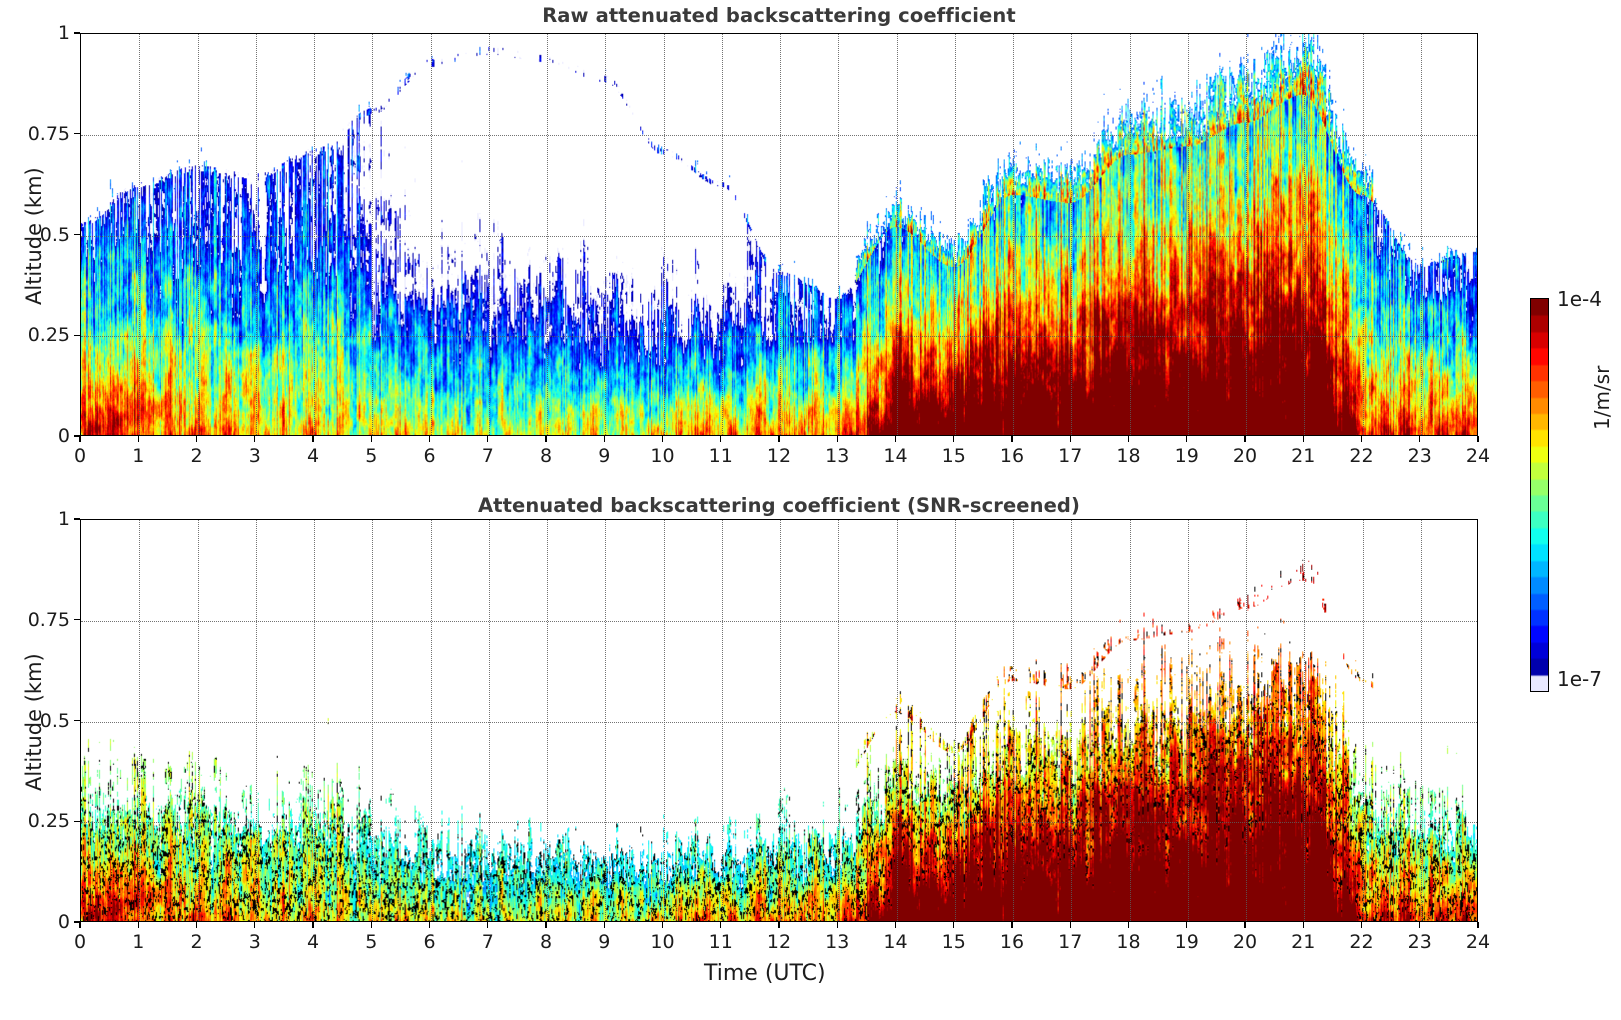 The image size is (1621, 1020). Describe the element at coordinates (1419, 456) in the screenshot. I see `x-tick-label: 23` at that location.